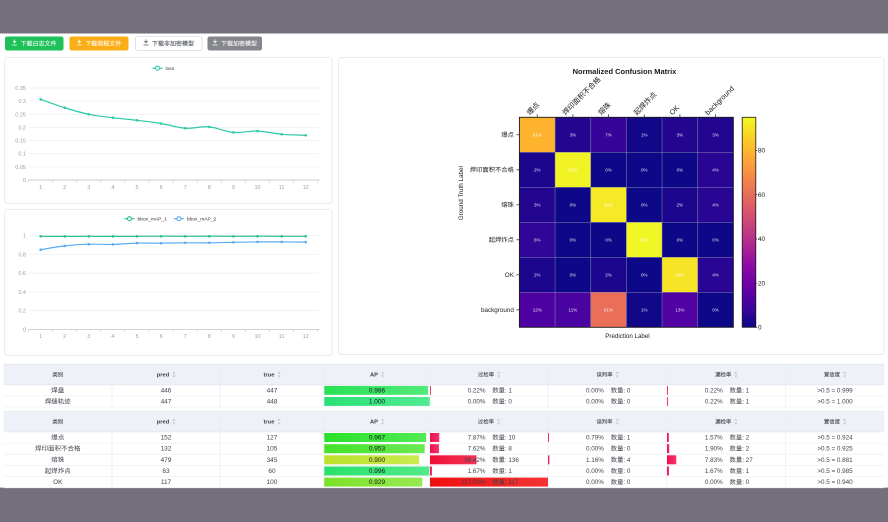  Describe the element at coordinates (762, 151) in the screenshot. I see `svg-text: 80` at that location.